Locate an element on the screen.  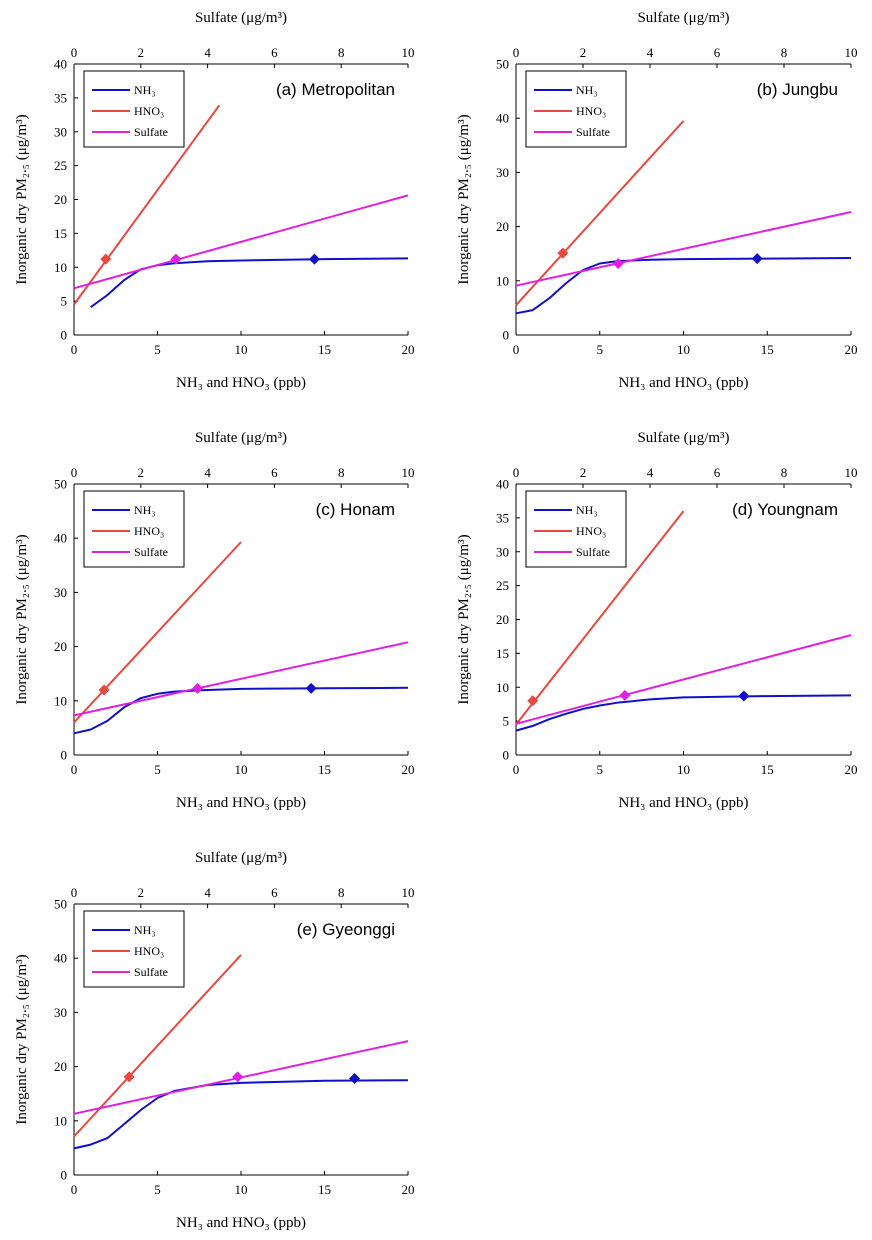
panel-label: (c) Honam is located at coordinates (355, 509).